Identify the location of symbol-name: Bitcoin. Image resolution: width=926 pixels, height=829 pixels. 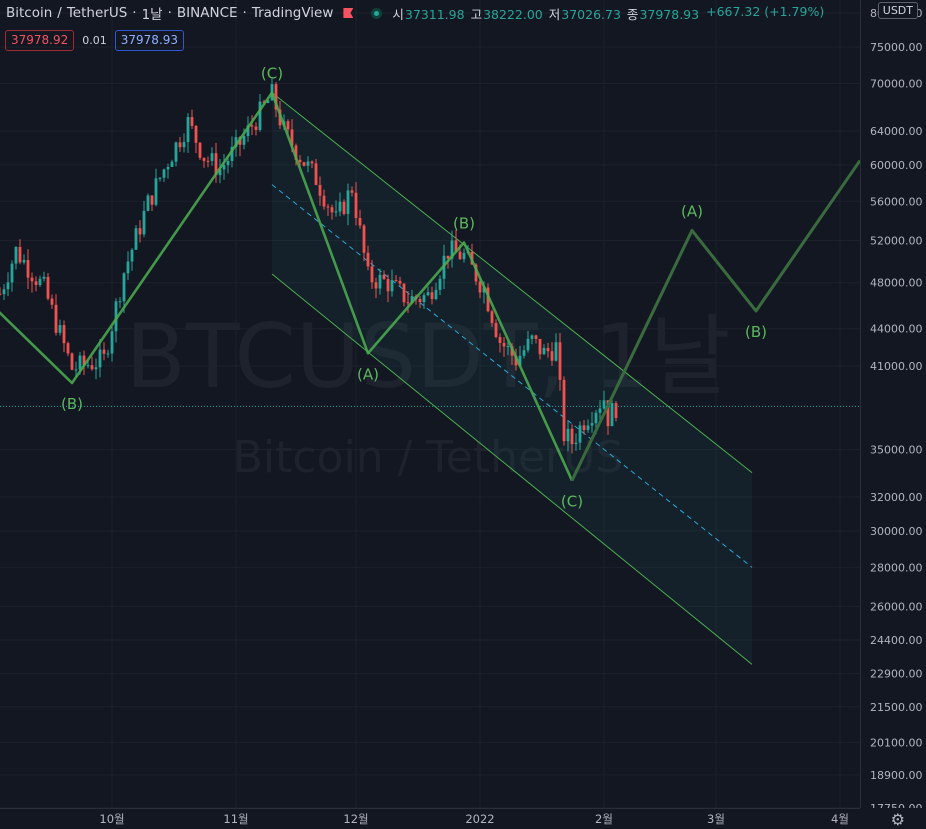
(29, 13).